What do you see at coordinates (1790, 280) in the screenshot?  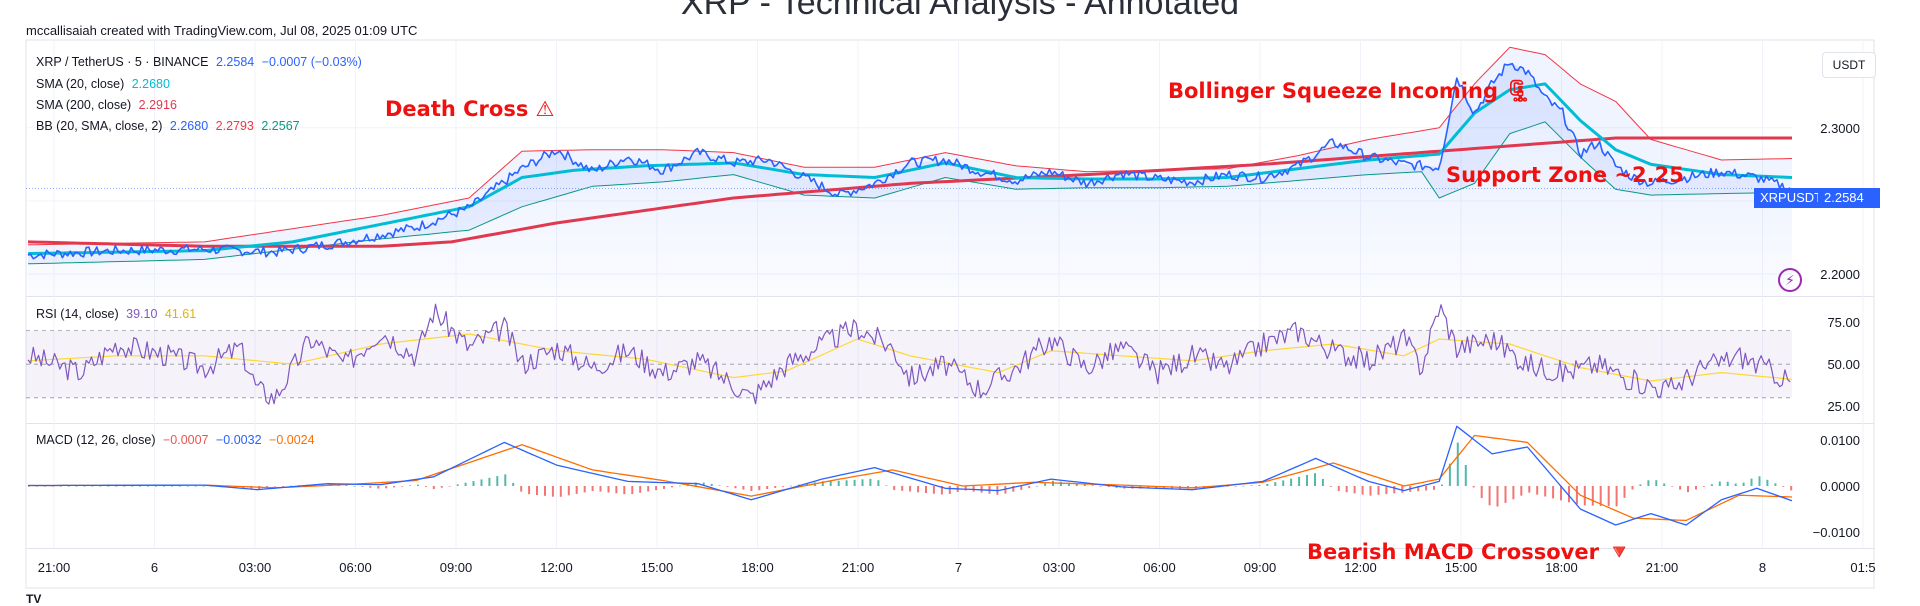 I see `lightning-icon: ⚡` at bounding box center [1790, 280].